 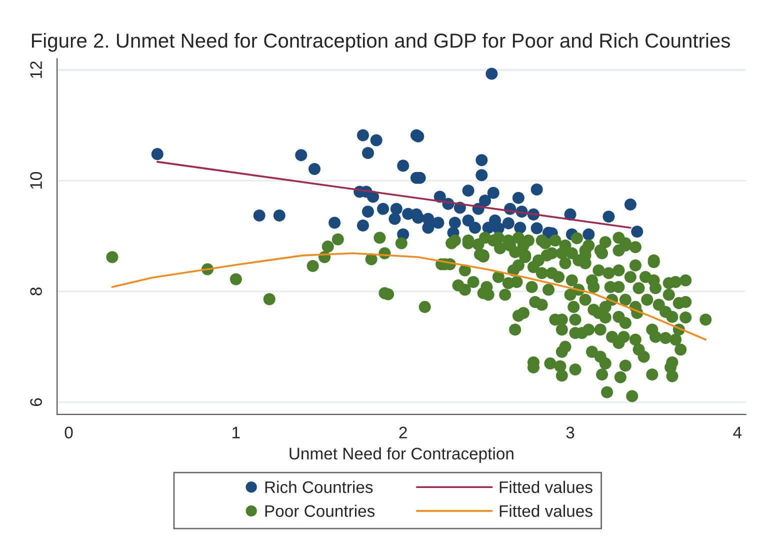 What do you see at coordinates (402, 455) in the screenshot?
I see `x-axis-title: Unmet Need for Contraception` at bounding box center [402, 455].